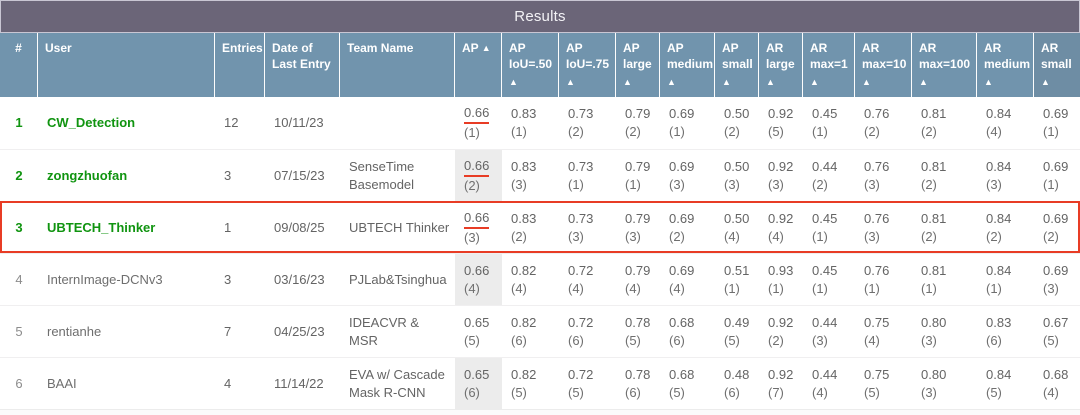 Image resolution: width=1080 pixels, height=415 pixels. I want to click on metric-cell-aps: 0.48 (6), so click(737, 383).